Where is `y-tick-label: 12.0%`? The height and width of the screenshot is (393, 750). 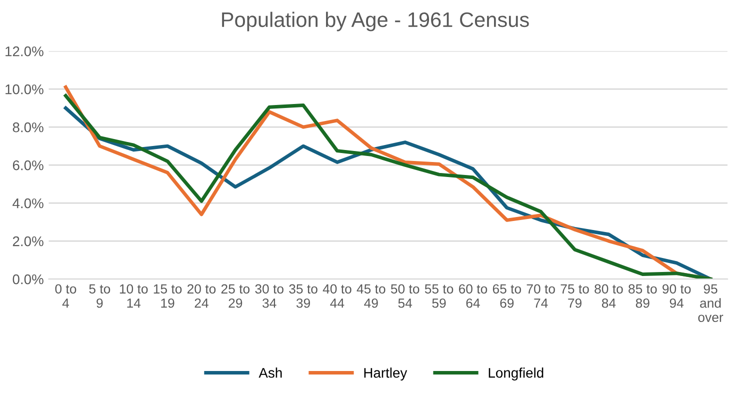
y-tick-label: 12.0% is located at coordinates (25, 51).